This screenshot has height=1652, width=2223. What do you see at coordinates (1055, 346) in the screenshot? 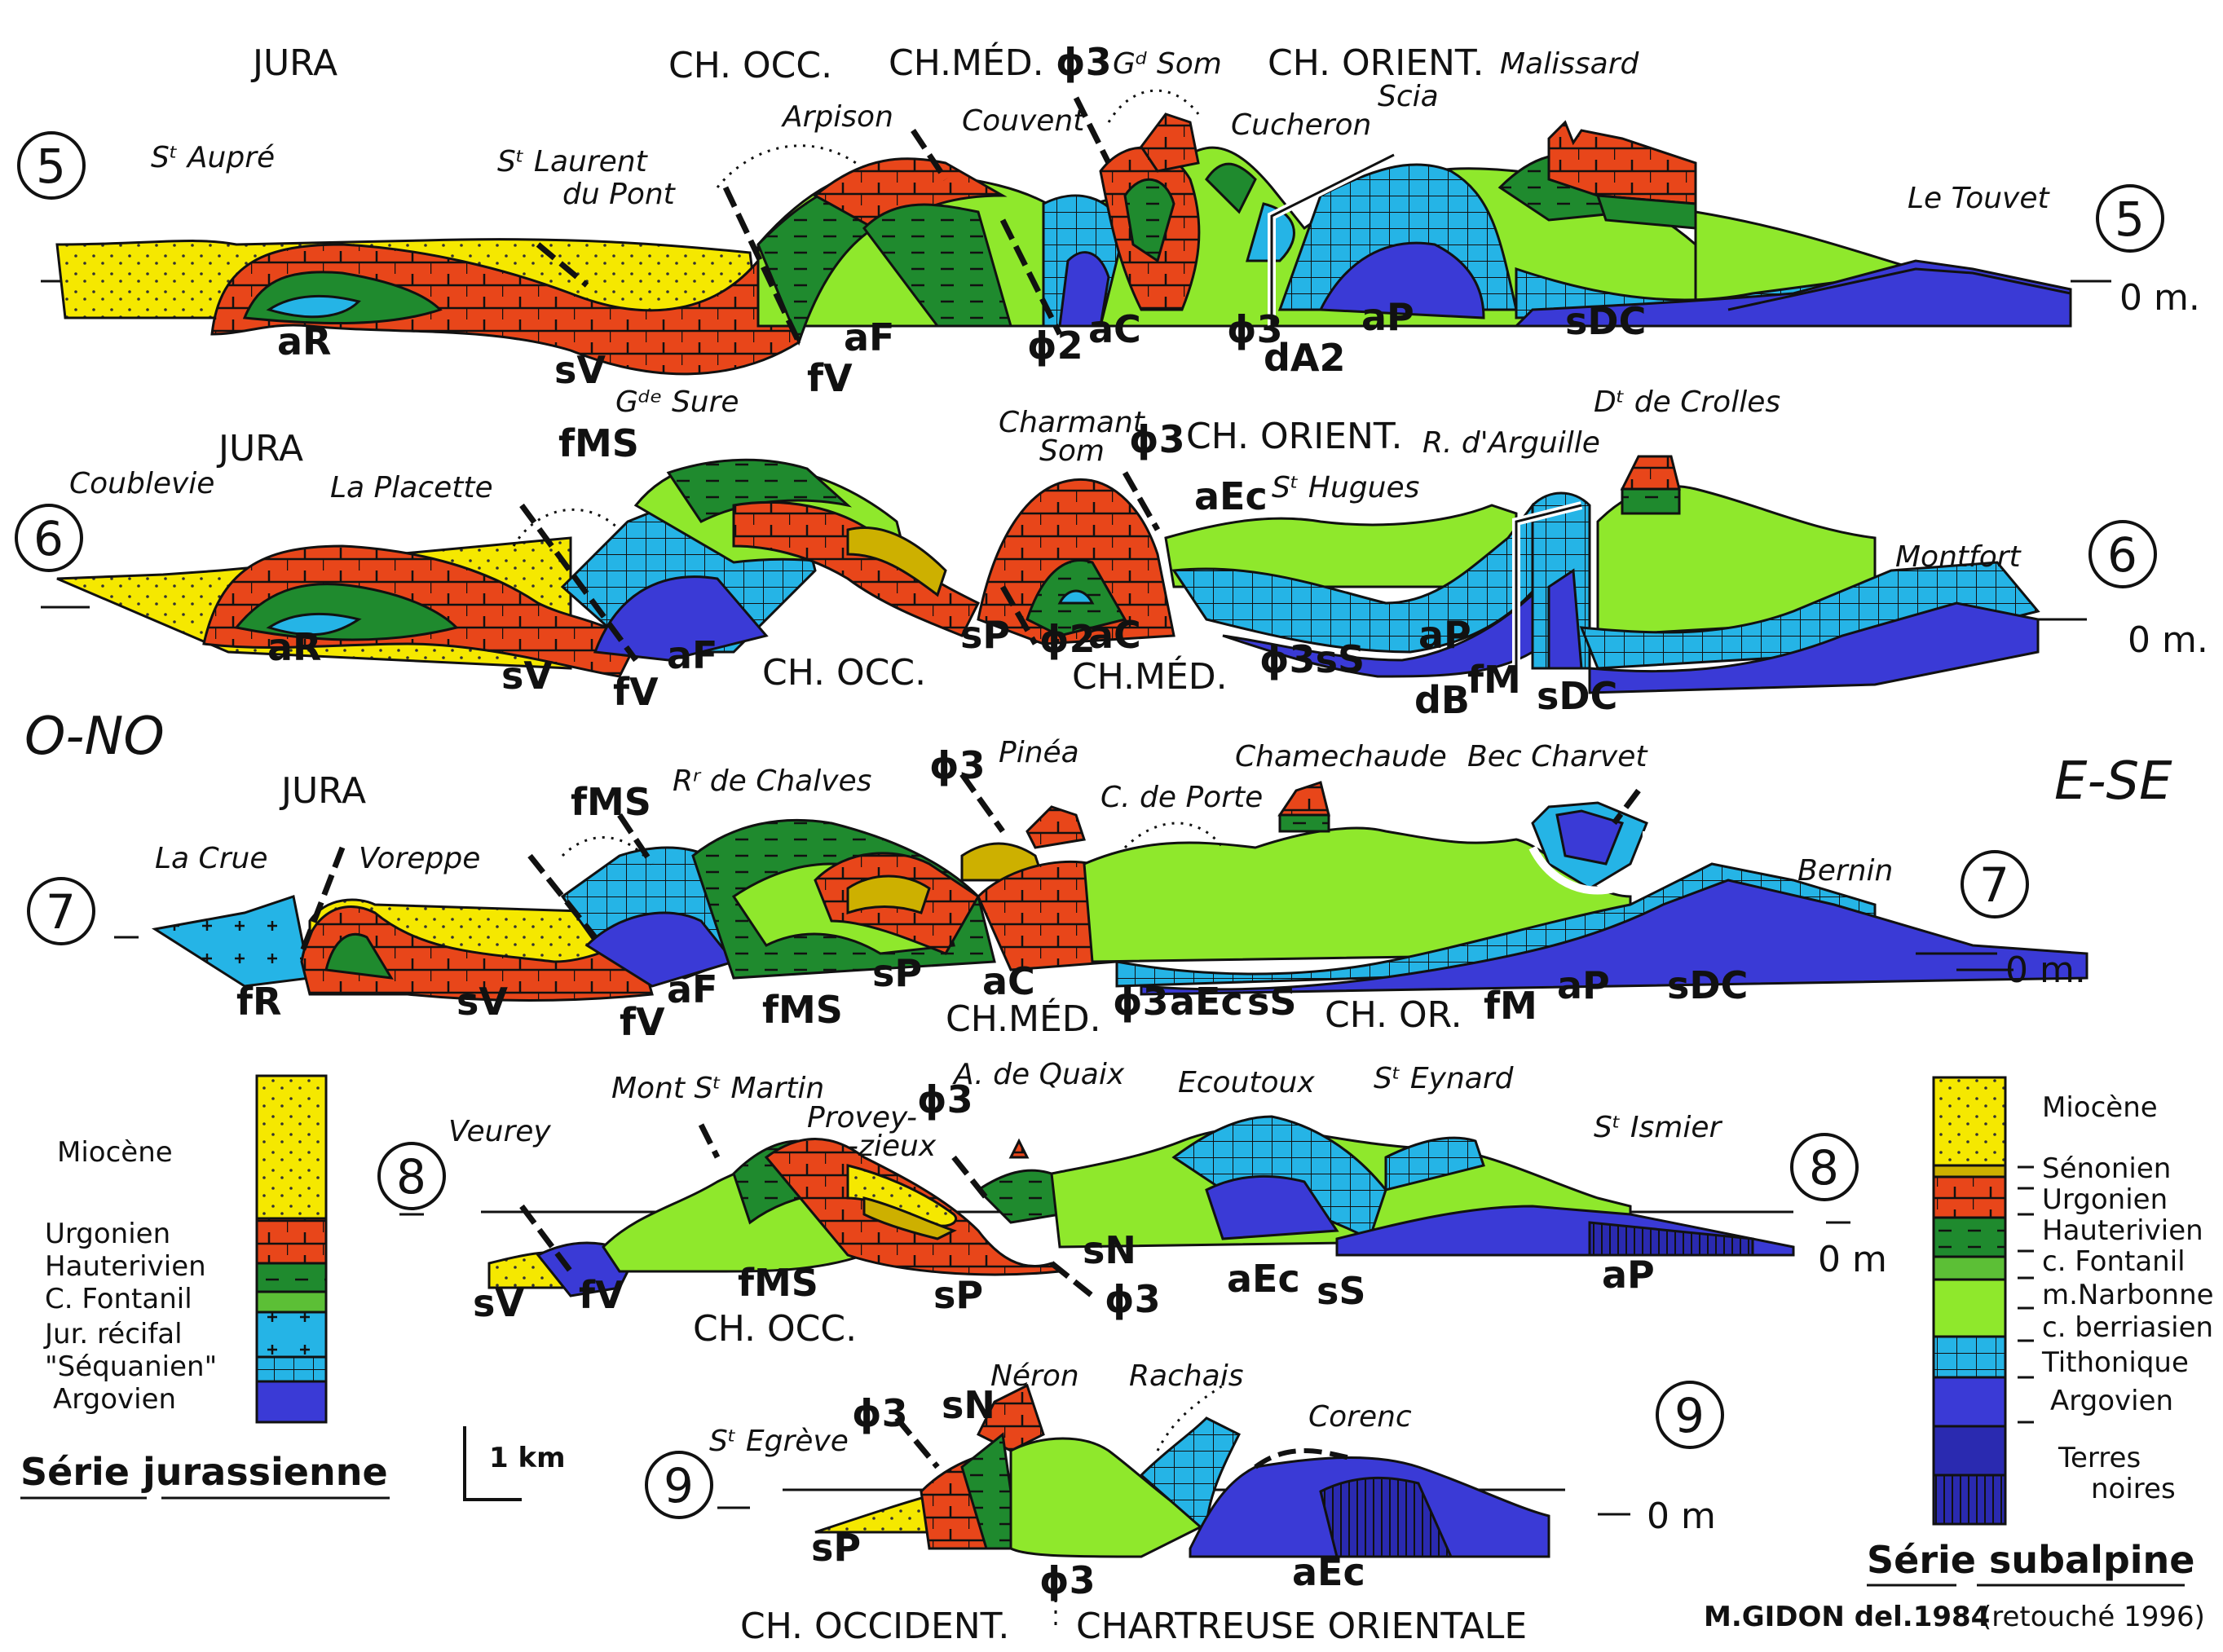
I see `label-phi2: ϕ2` at bounding box center [1055, 346].